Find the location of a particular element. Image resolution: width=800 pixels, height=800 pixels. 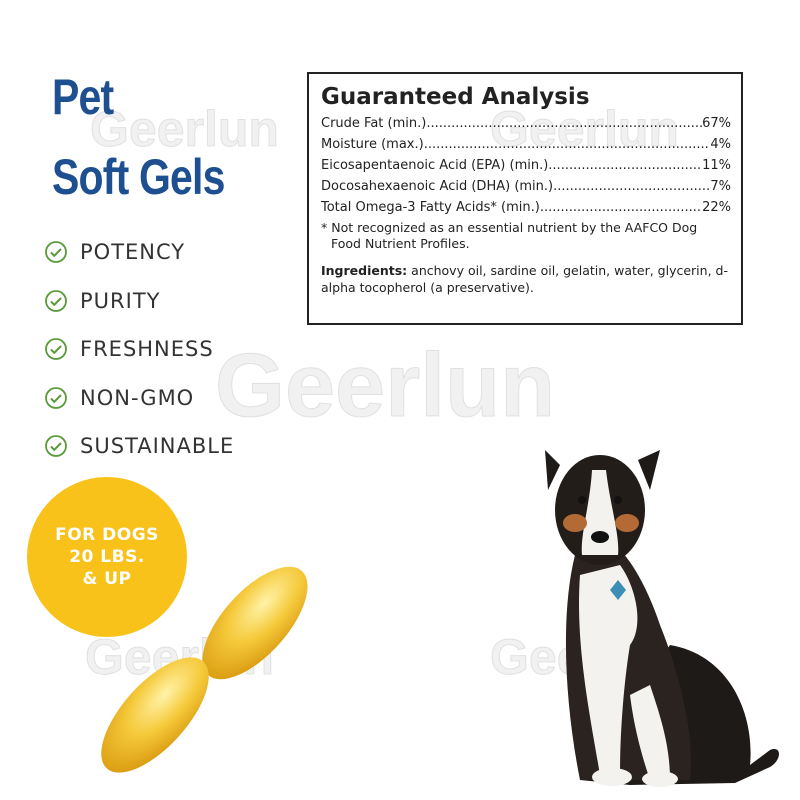

feature-item: FRESHNESS is located at coordinates (139, 349).